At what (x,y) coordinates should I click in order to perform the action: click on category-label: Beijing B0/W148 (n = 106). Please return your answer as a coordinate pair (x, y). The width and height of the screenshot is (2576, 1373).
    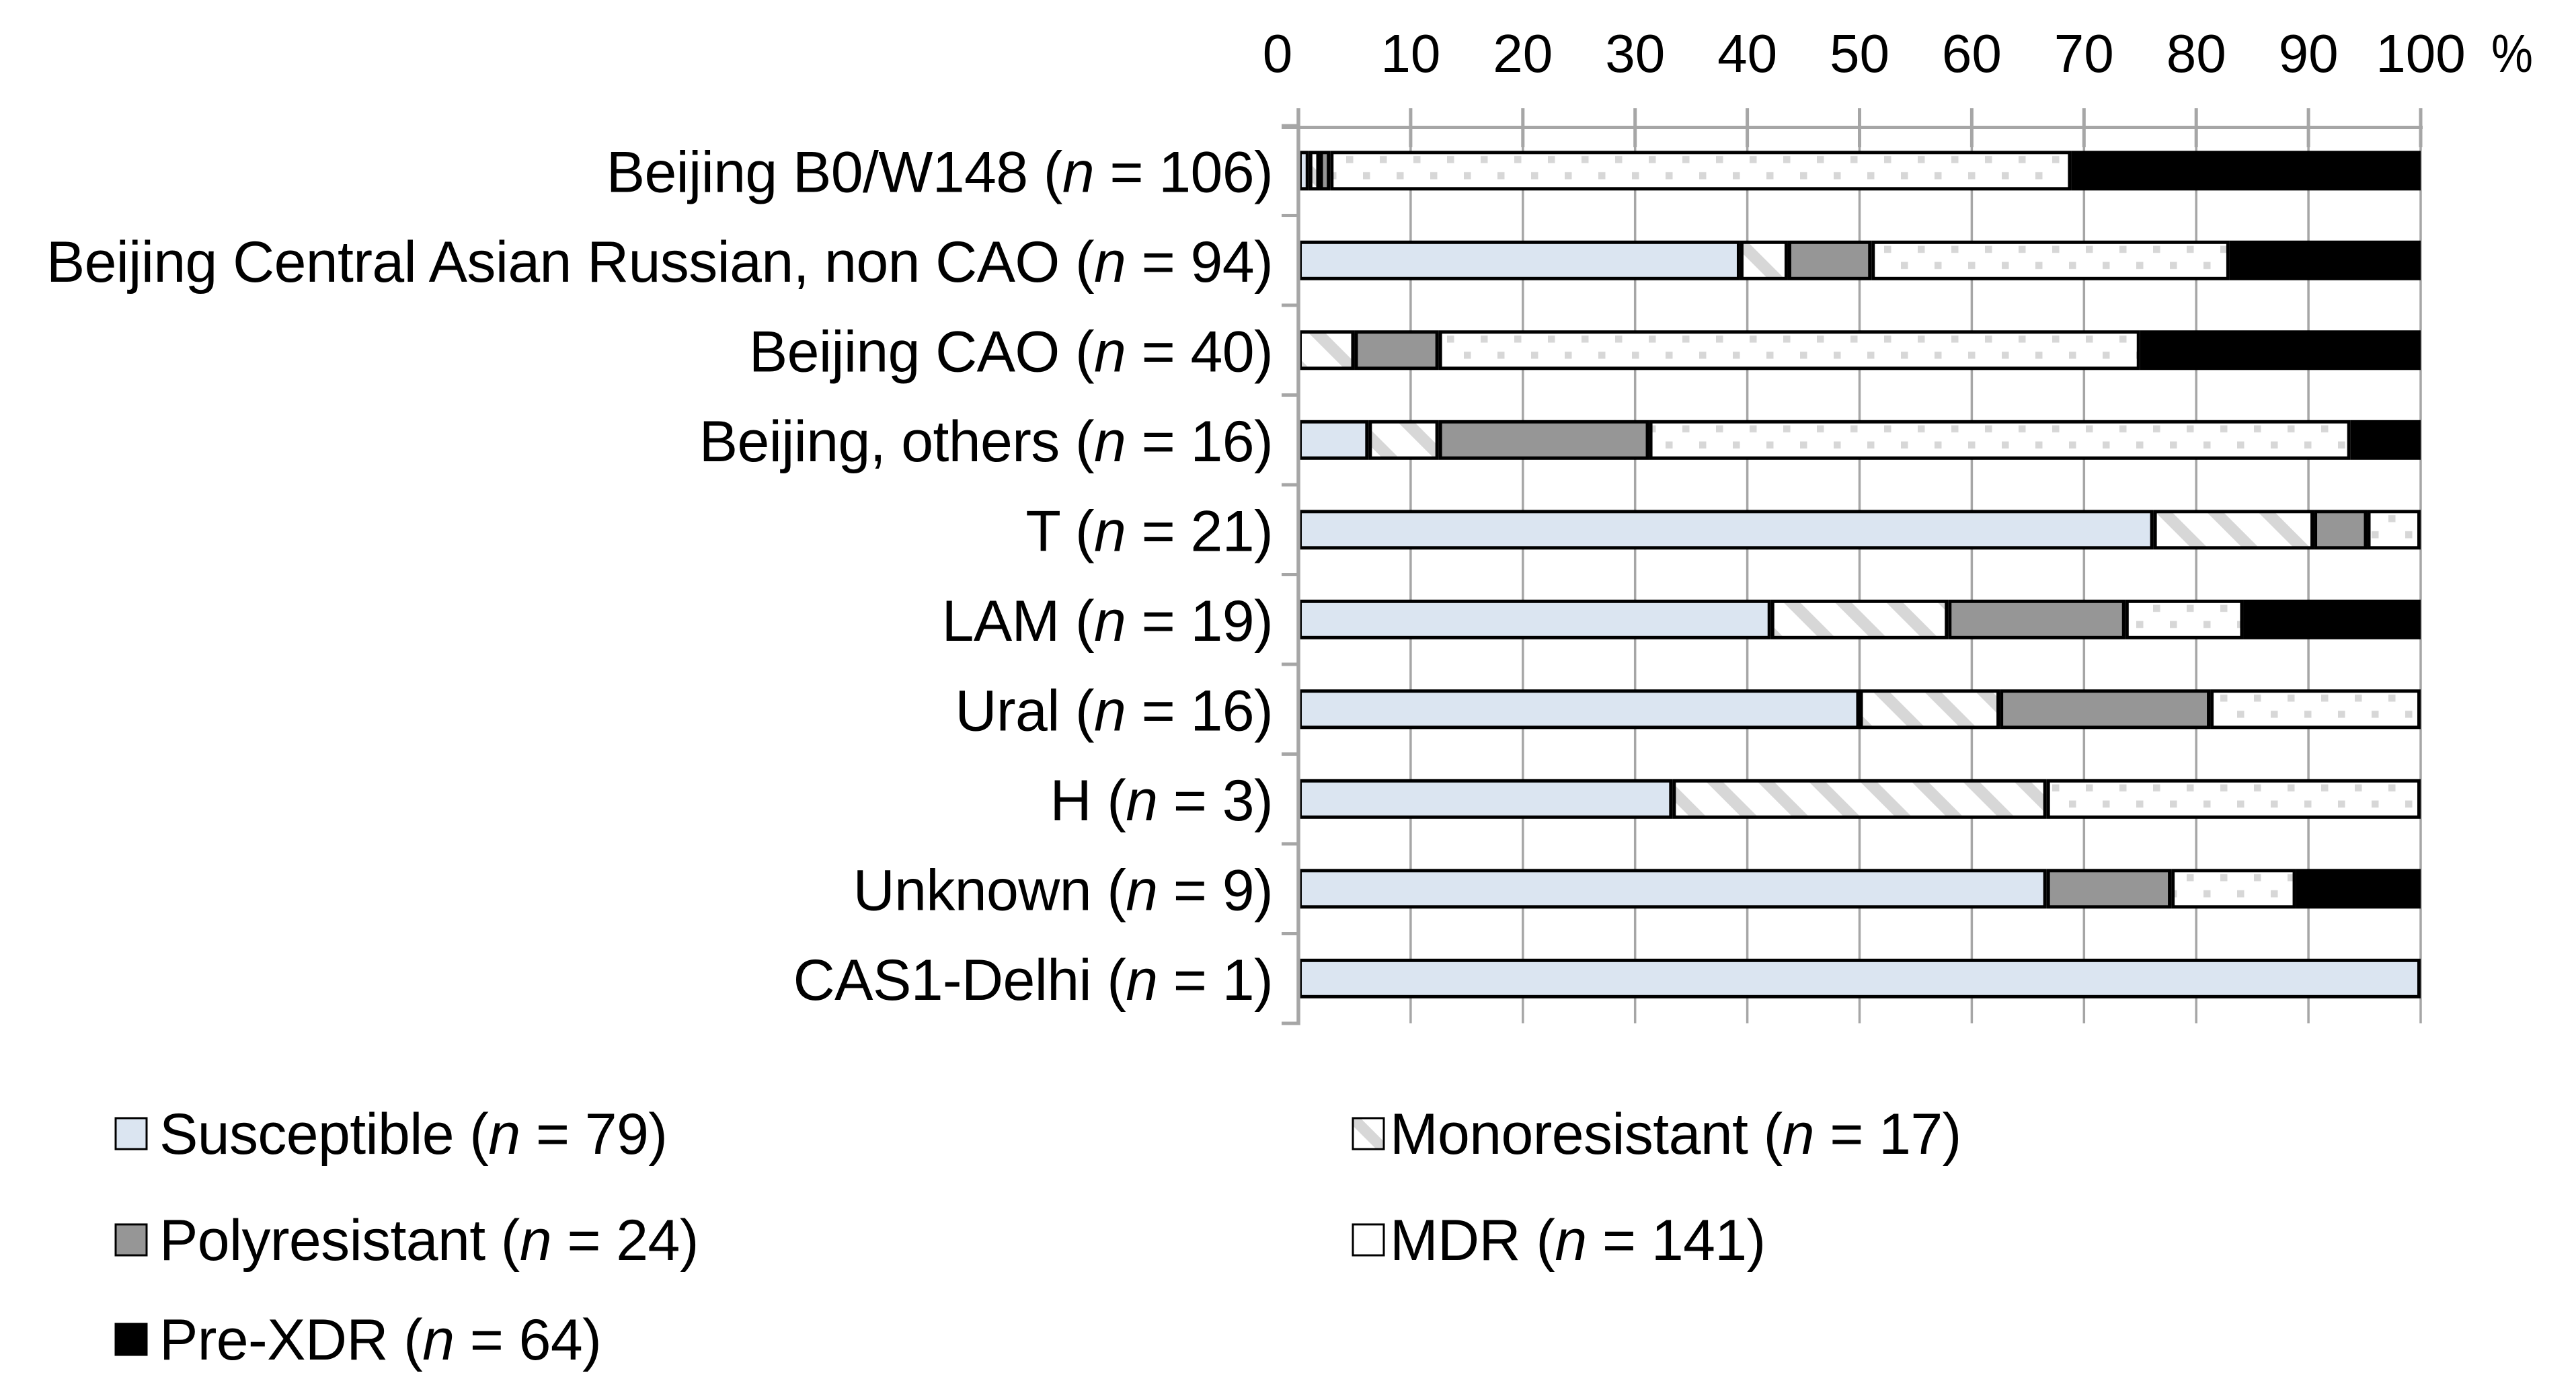
    Looking at the image, I should click on (940, 172).